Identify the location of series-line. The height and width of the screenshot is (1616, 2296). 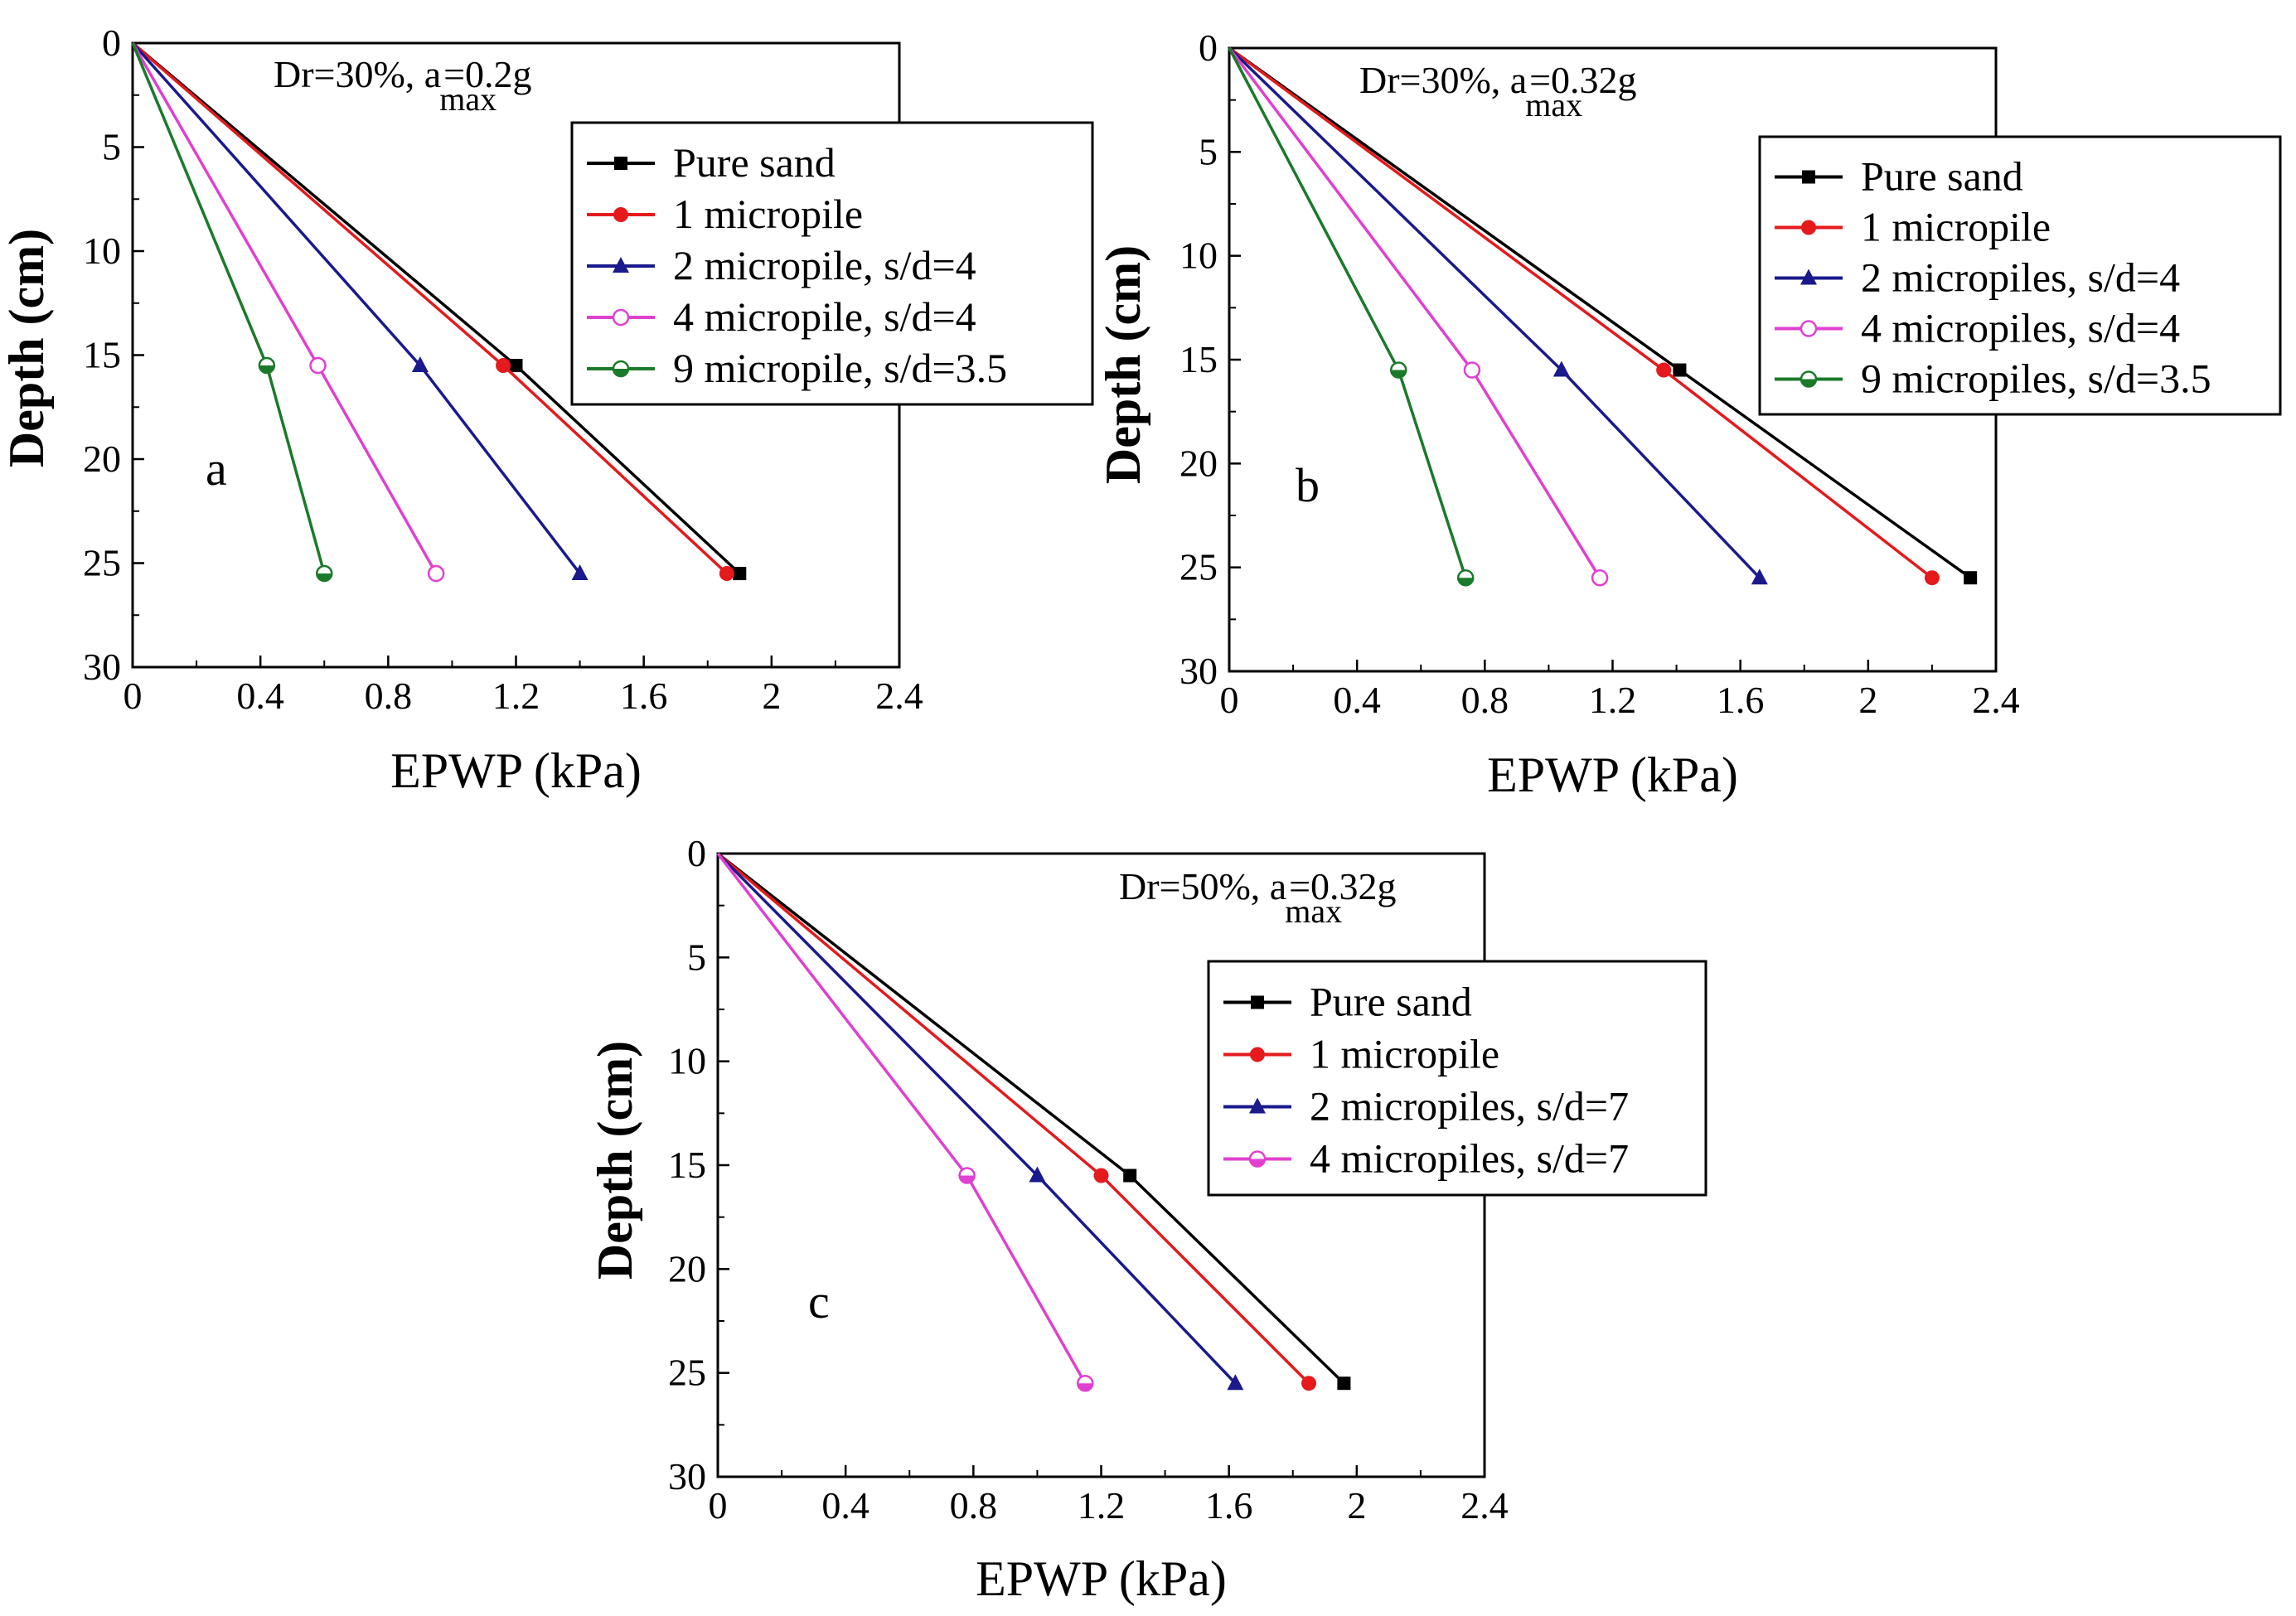
(901, 1118).